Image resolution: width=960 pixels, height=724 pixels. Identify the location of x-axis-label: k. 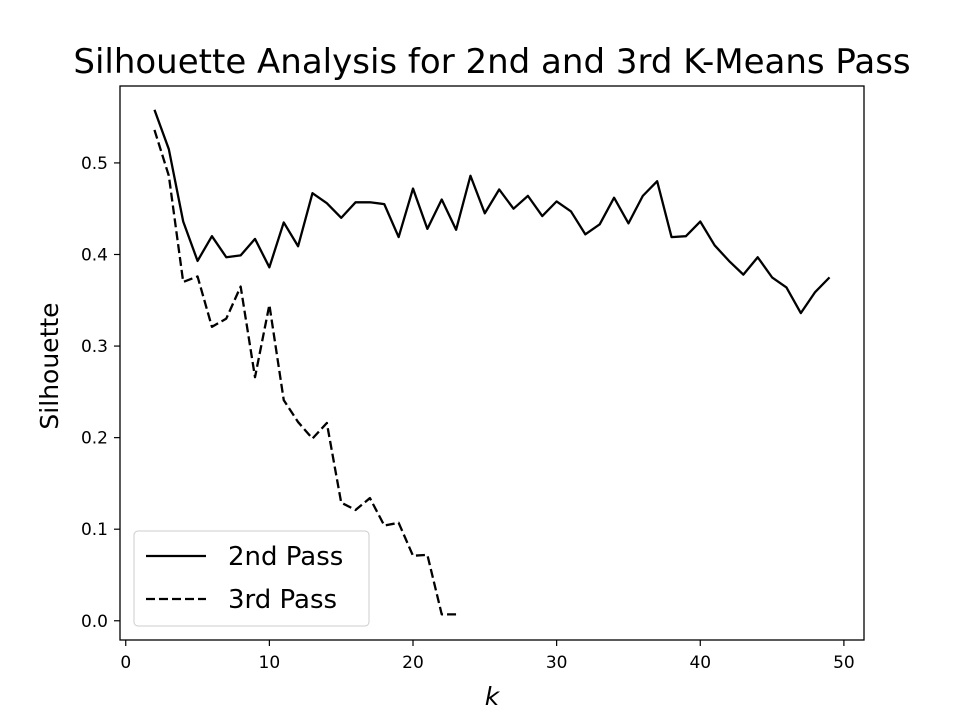
(493, 696).